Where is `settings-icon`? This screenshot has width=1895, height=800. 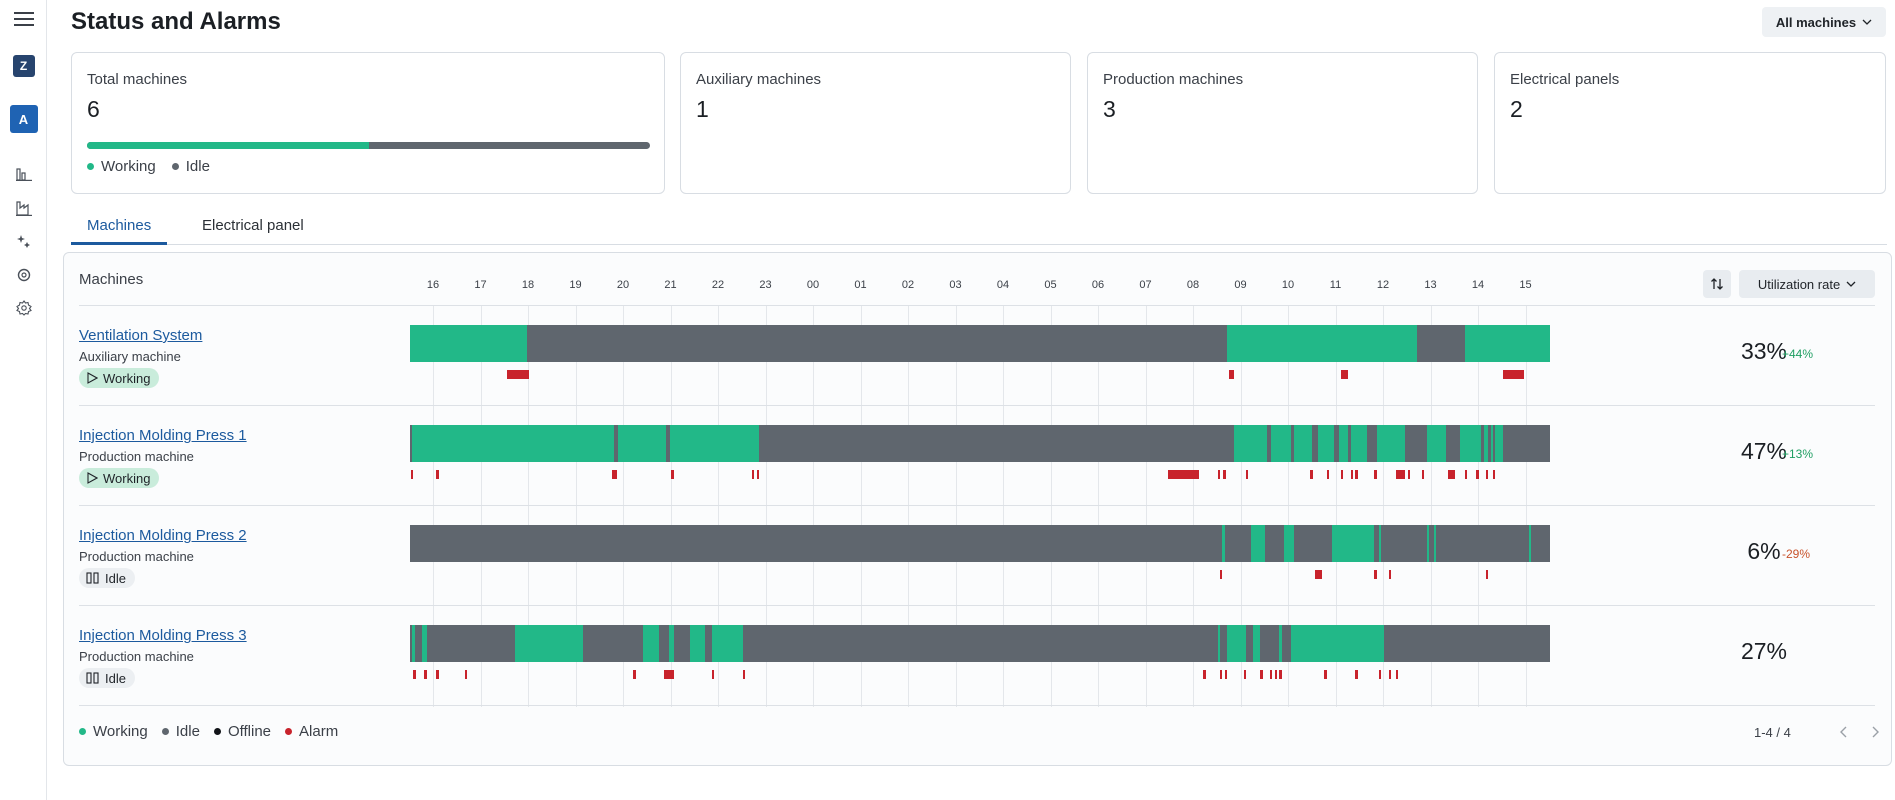 settings-icon is located at coordinates (23, 308).